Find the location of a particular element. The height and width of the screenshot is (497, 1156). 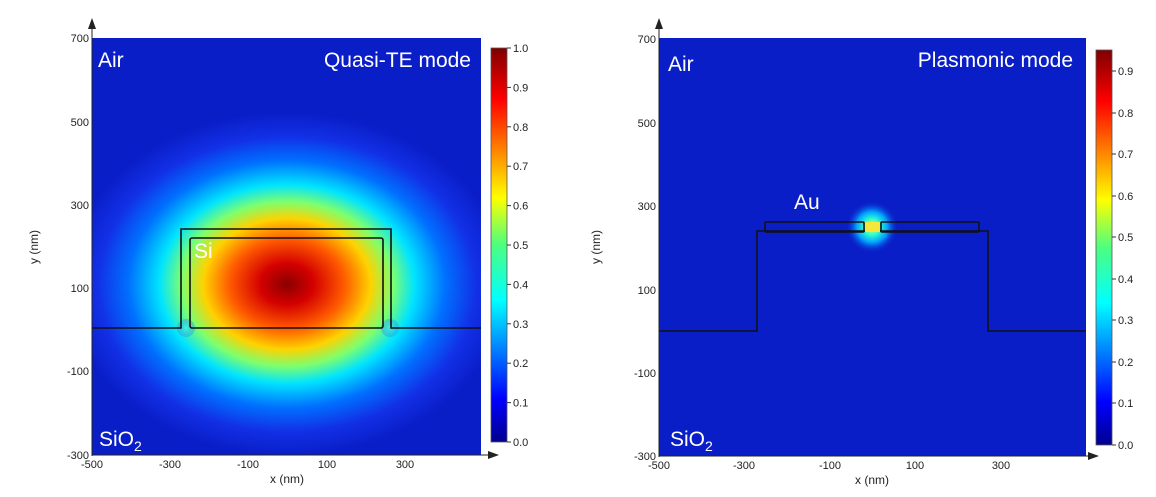

si-core-outline is located at coordinates (286, 283).